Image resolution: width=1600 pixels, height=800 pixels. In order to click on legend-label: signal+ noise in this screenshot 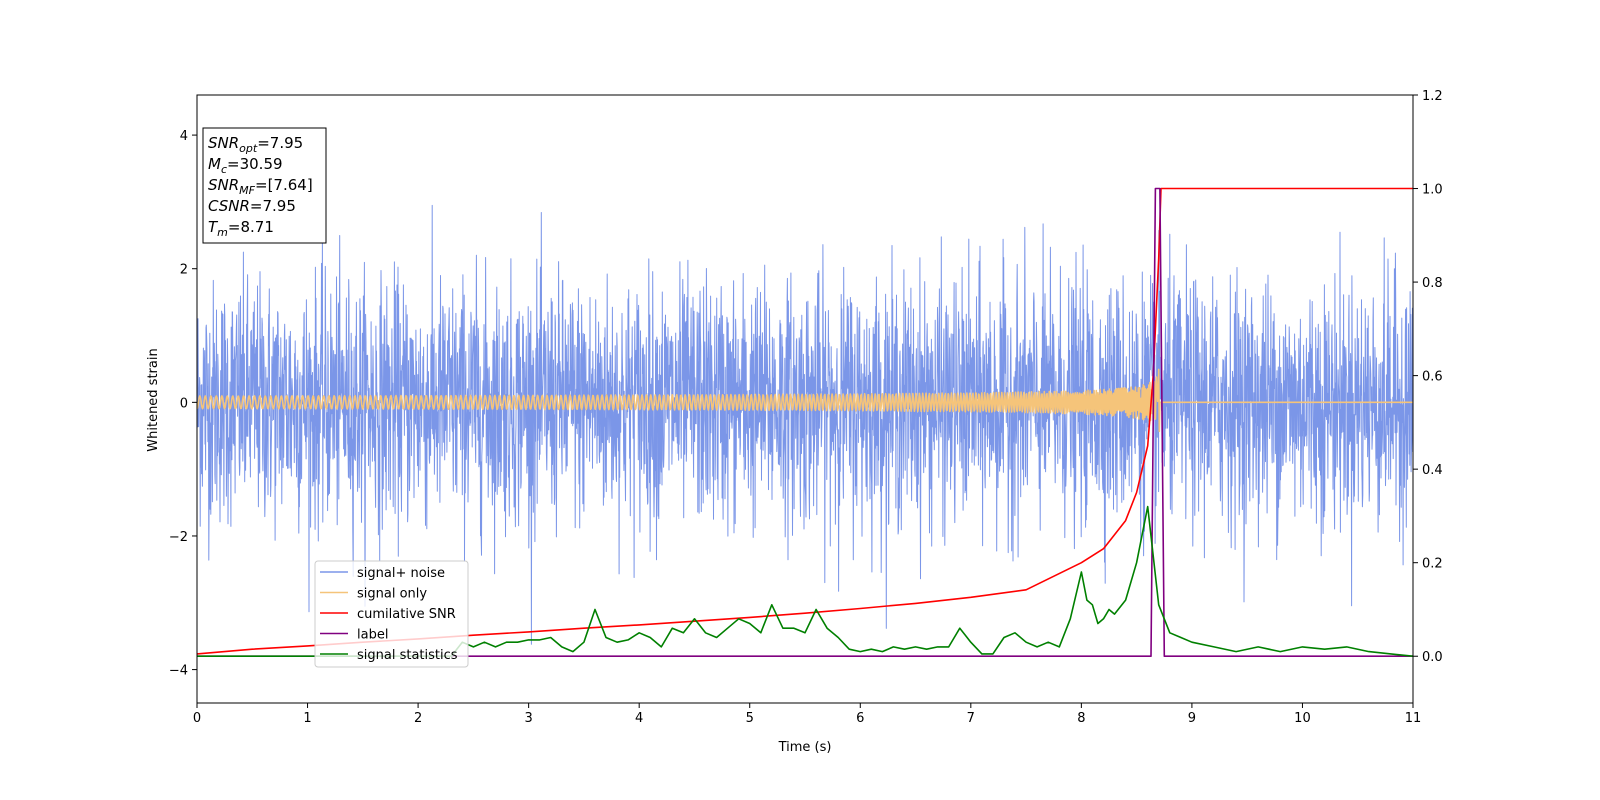, I will do `click(401, 573)`.